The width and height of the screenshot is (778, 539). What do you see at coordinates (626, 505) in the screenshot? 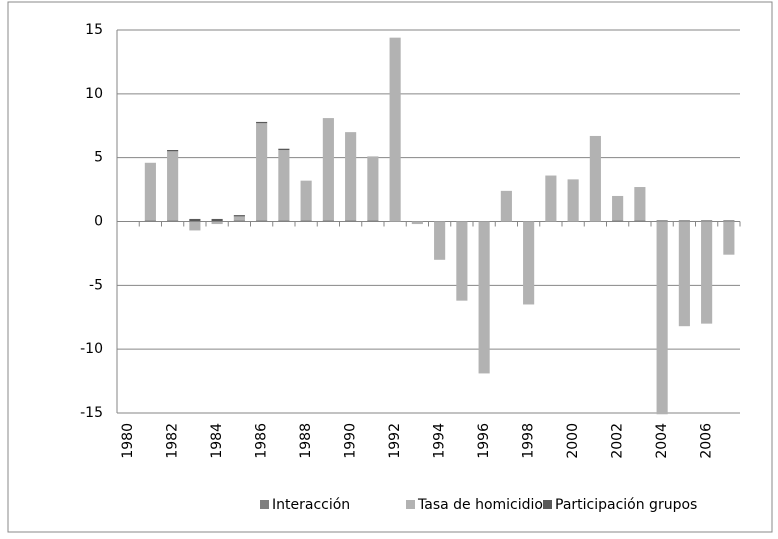
I see `legend-label: Participación grupos` at bounding box center [626, 505].